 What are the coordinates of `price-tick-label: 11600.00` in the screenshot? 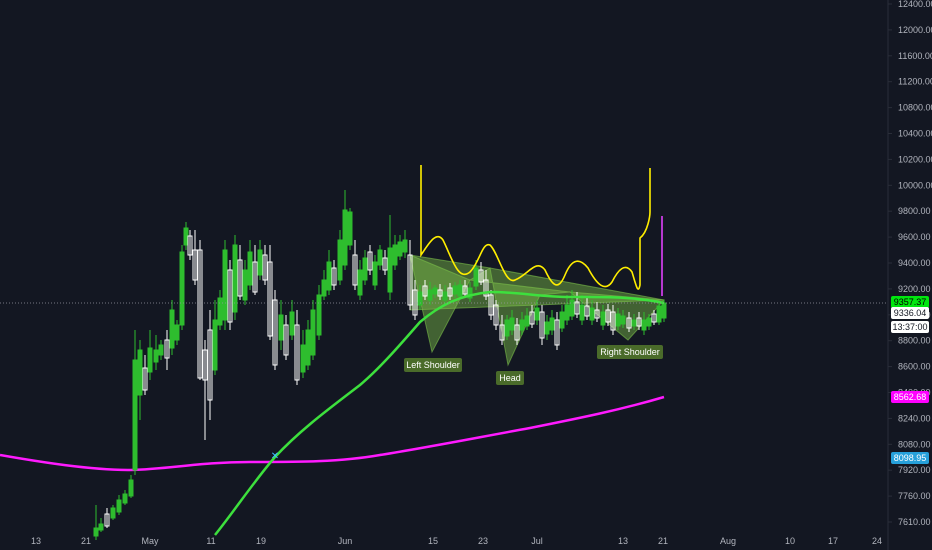 It's located at (915, 56).